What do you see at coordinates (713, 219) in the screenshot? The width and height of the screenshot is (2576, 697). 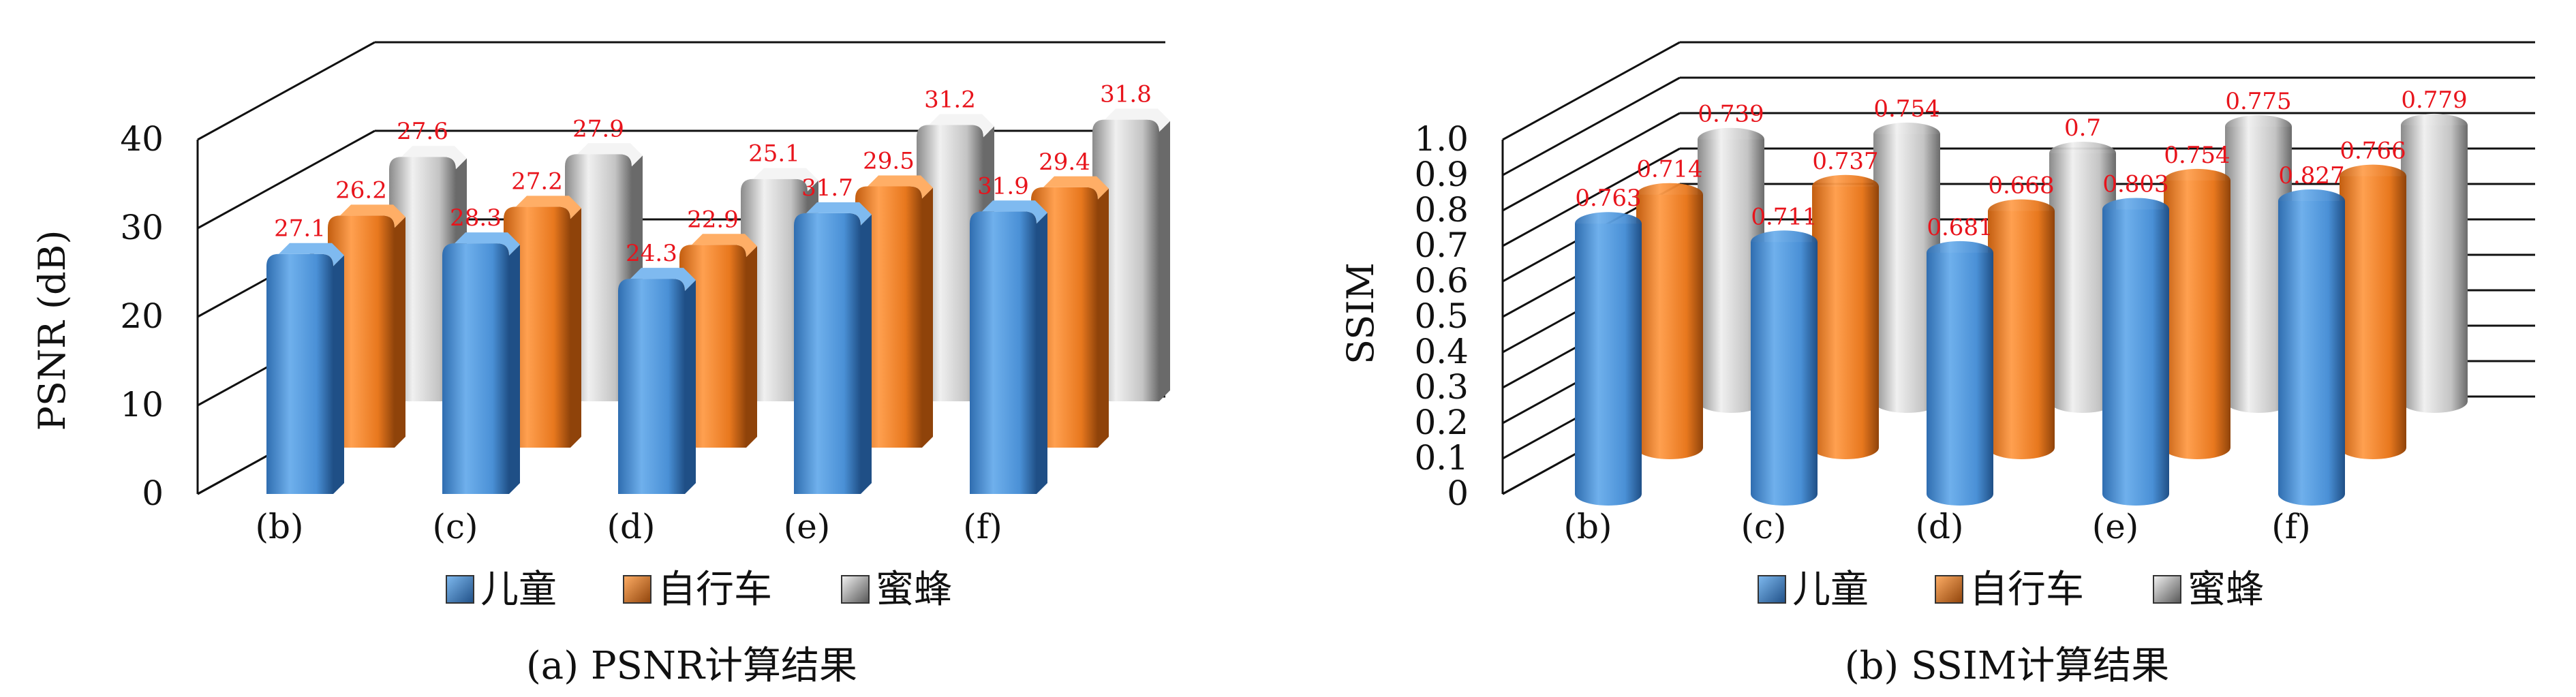 I see `value-label-bicycle-2: 22.9` at bounding box center [713, 219].